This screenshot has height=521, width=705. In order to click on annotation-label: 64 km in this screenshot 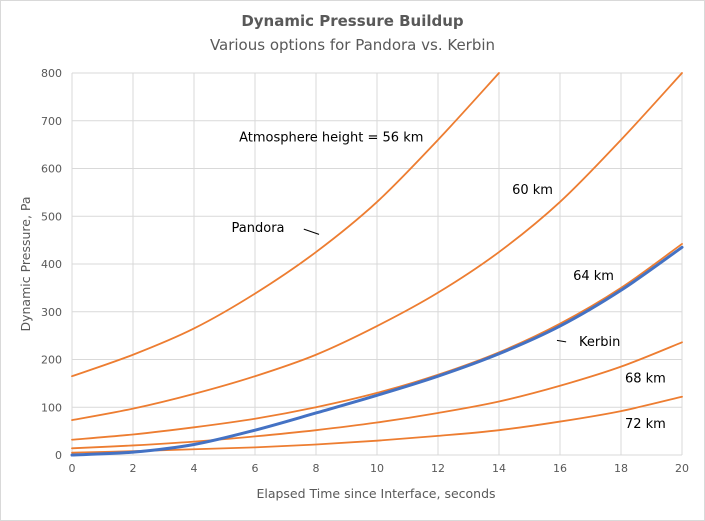, I will do `click(593, 276)`.